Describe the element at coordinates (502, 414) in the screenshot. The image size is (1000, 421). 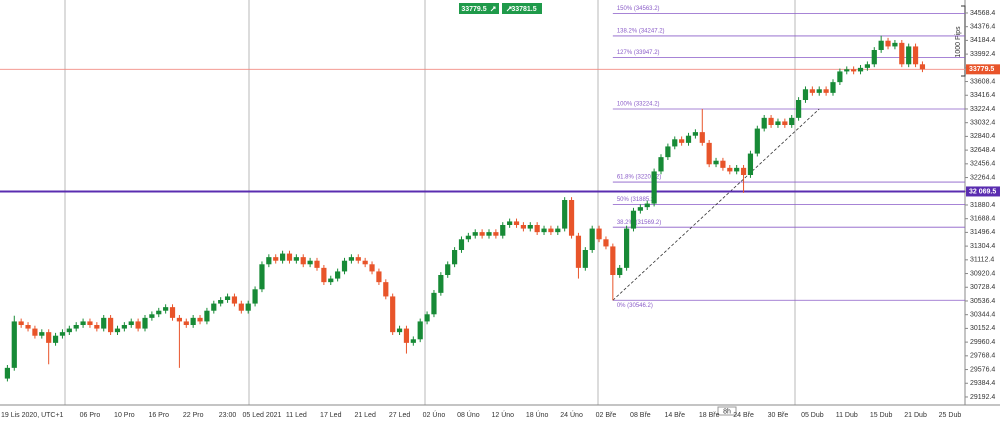
I see `x-tick-label: 12 Úno` at that location.